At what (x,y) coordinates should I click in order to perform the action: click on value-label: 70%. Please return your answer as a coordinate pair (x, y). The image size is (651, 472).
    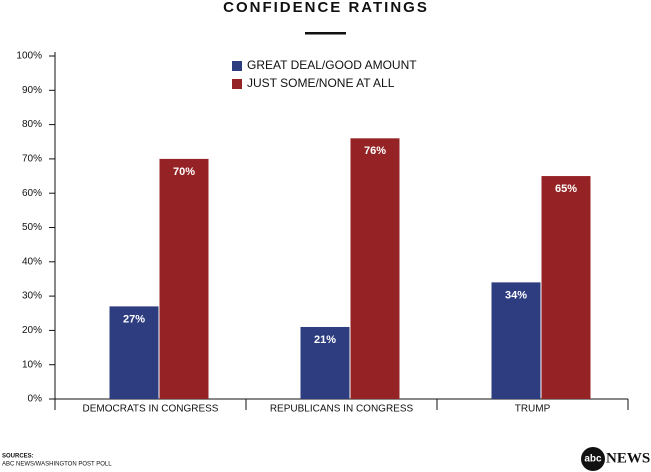
    Looking at the image, I should click on (184, 172).